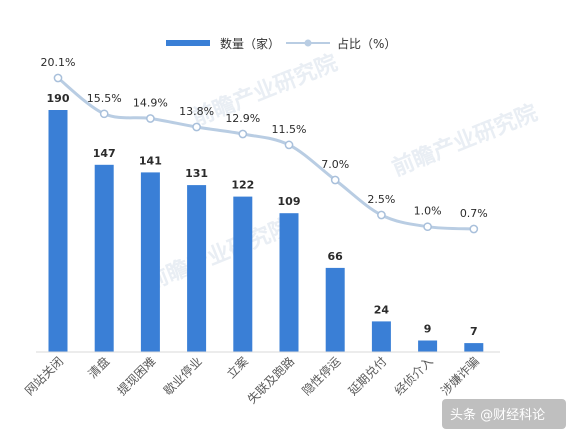  What do you see at coordinates (289, 129) in the screenshot?
I see `percent-label-5: 11.5%` at bounding box center [289, 129].